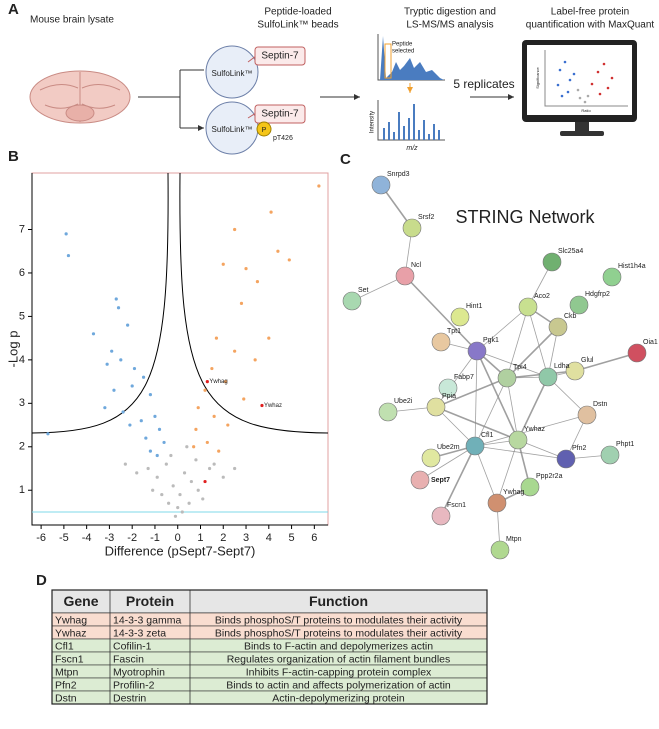 The image size is (659, 729). Describe the element at coordinates (155, 538) in the screenshot. I see `x-tick-label: -1` at that location.